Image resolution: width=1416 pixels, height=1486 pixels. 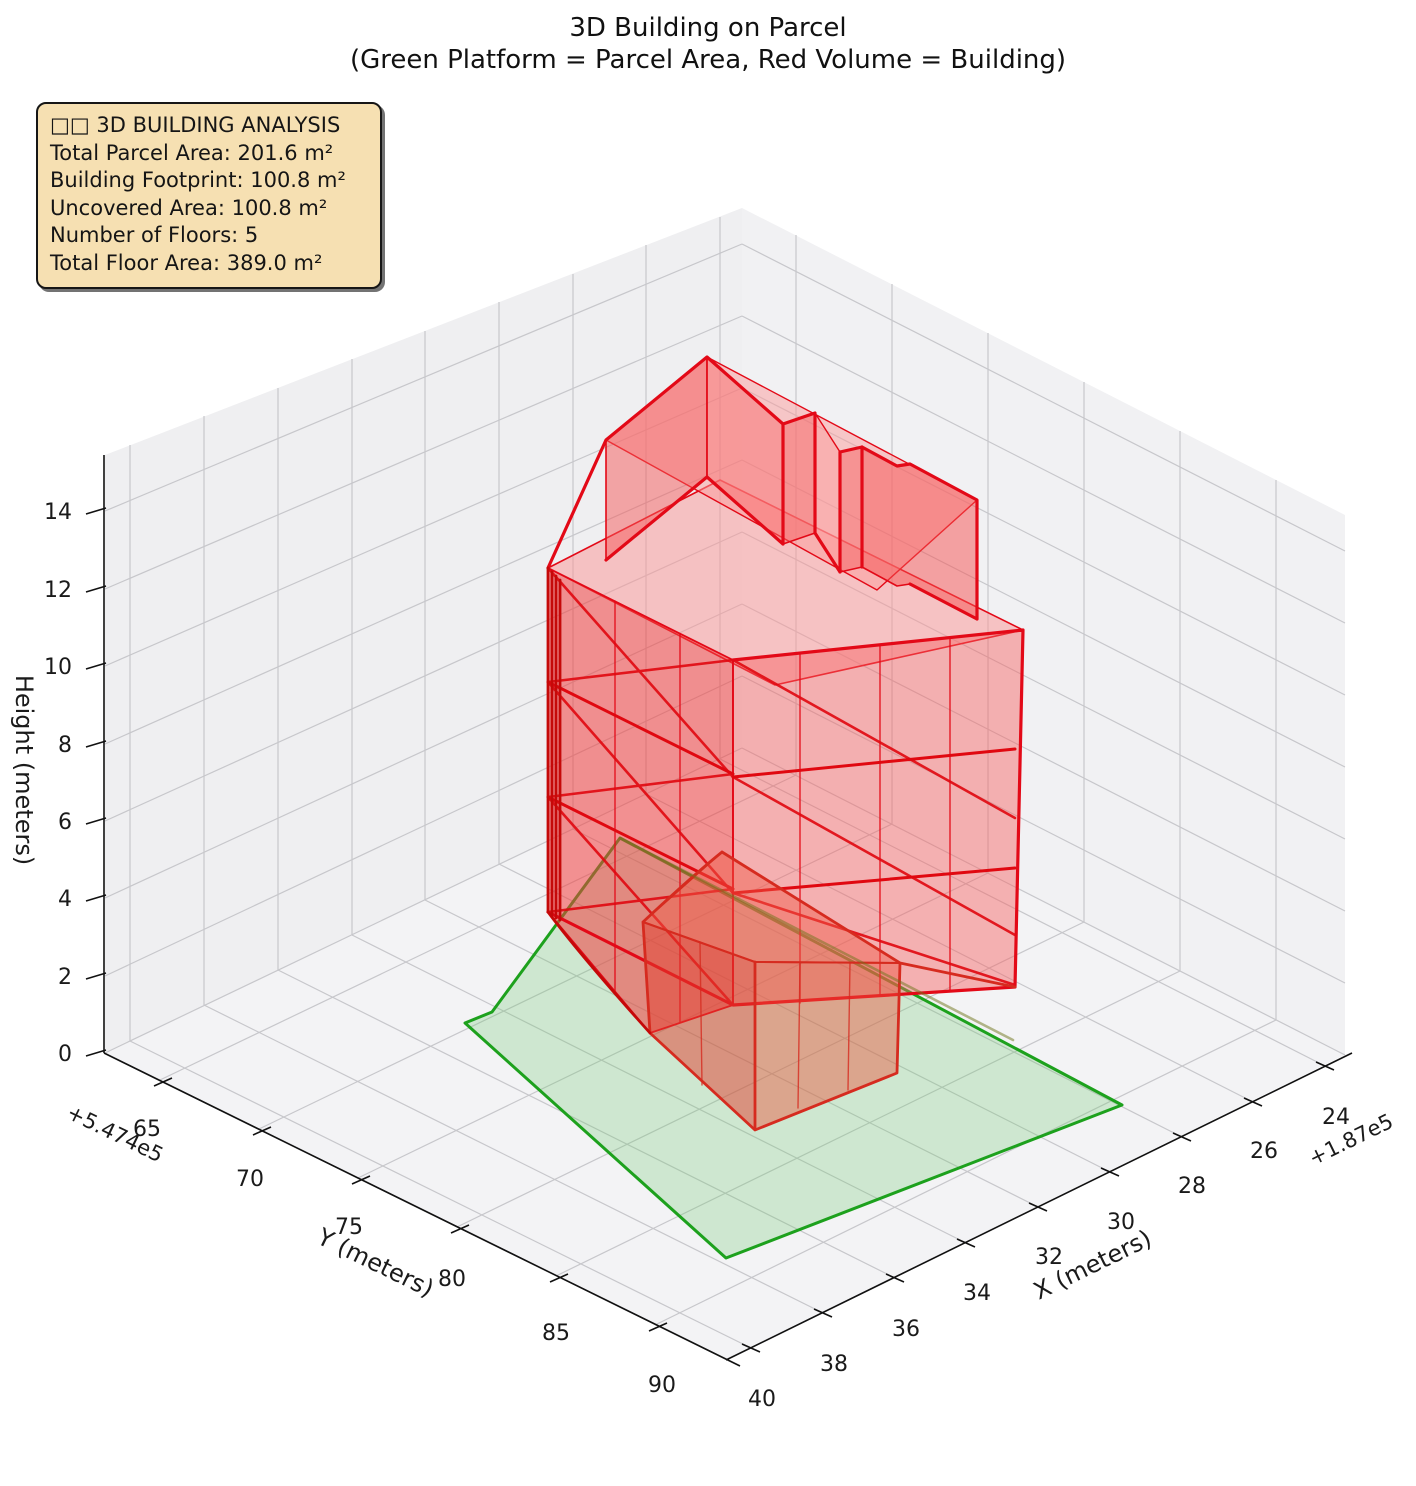 What do you see at coordinates (1192, 1186) in the screenshot?
I see `x-tick-28: 28` at bounding box center [1192, 1186].